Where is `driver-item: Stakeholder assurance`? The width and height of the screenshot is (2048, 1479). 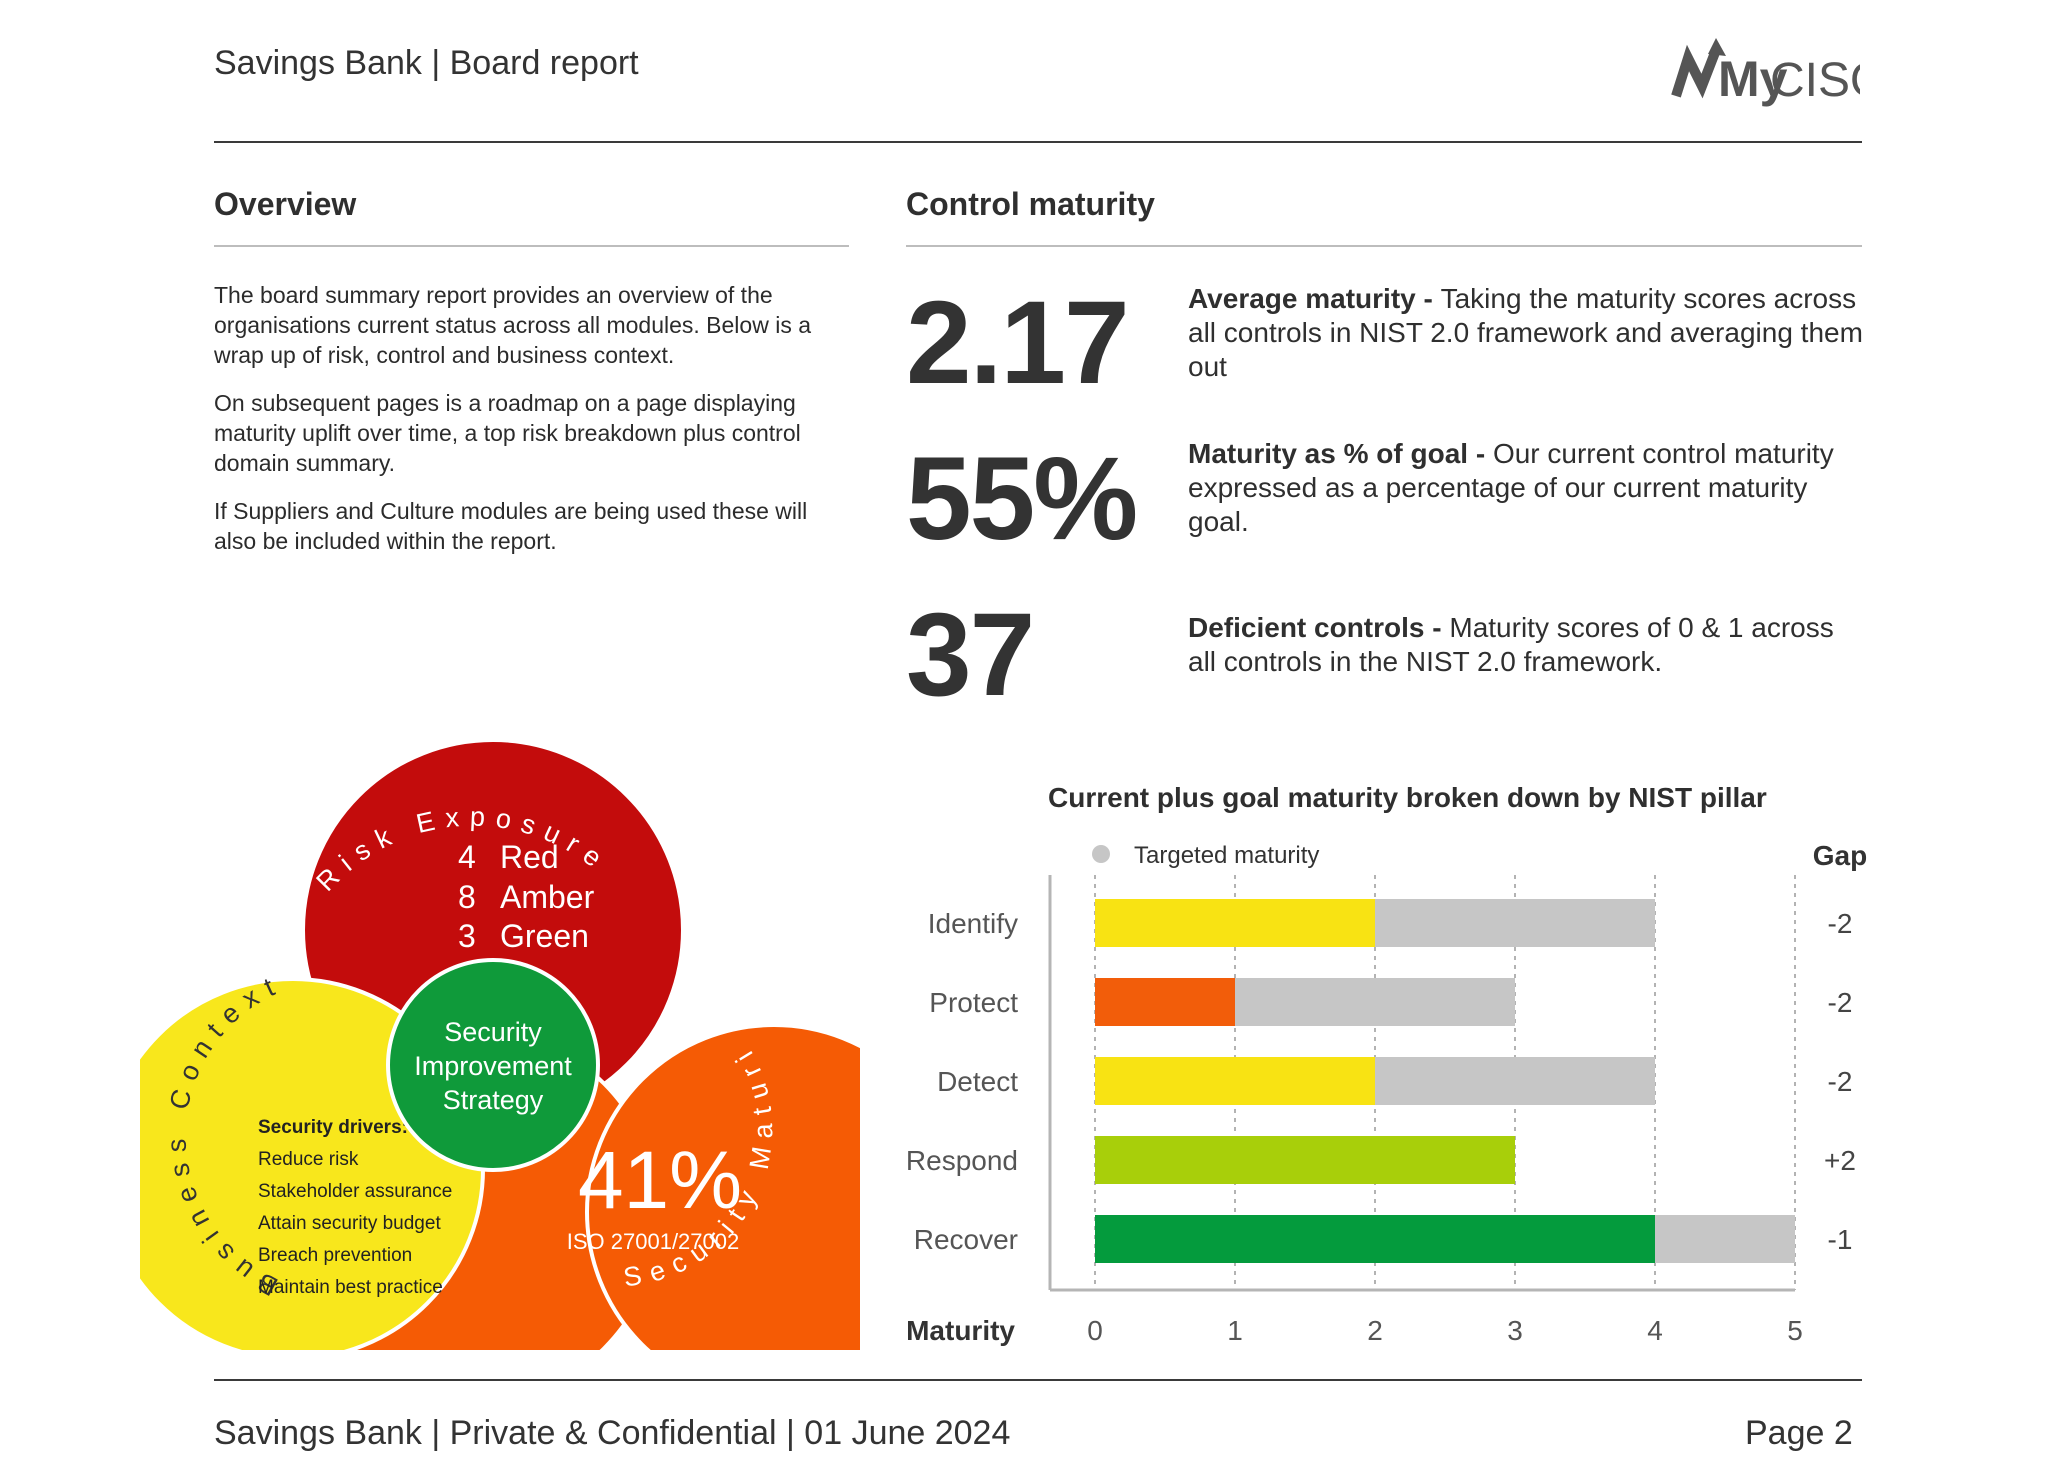 driver-item: Stakeholder assurance is located at coordinates (355, 1191).